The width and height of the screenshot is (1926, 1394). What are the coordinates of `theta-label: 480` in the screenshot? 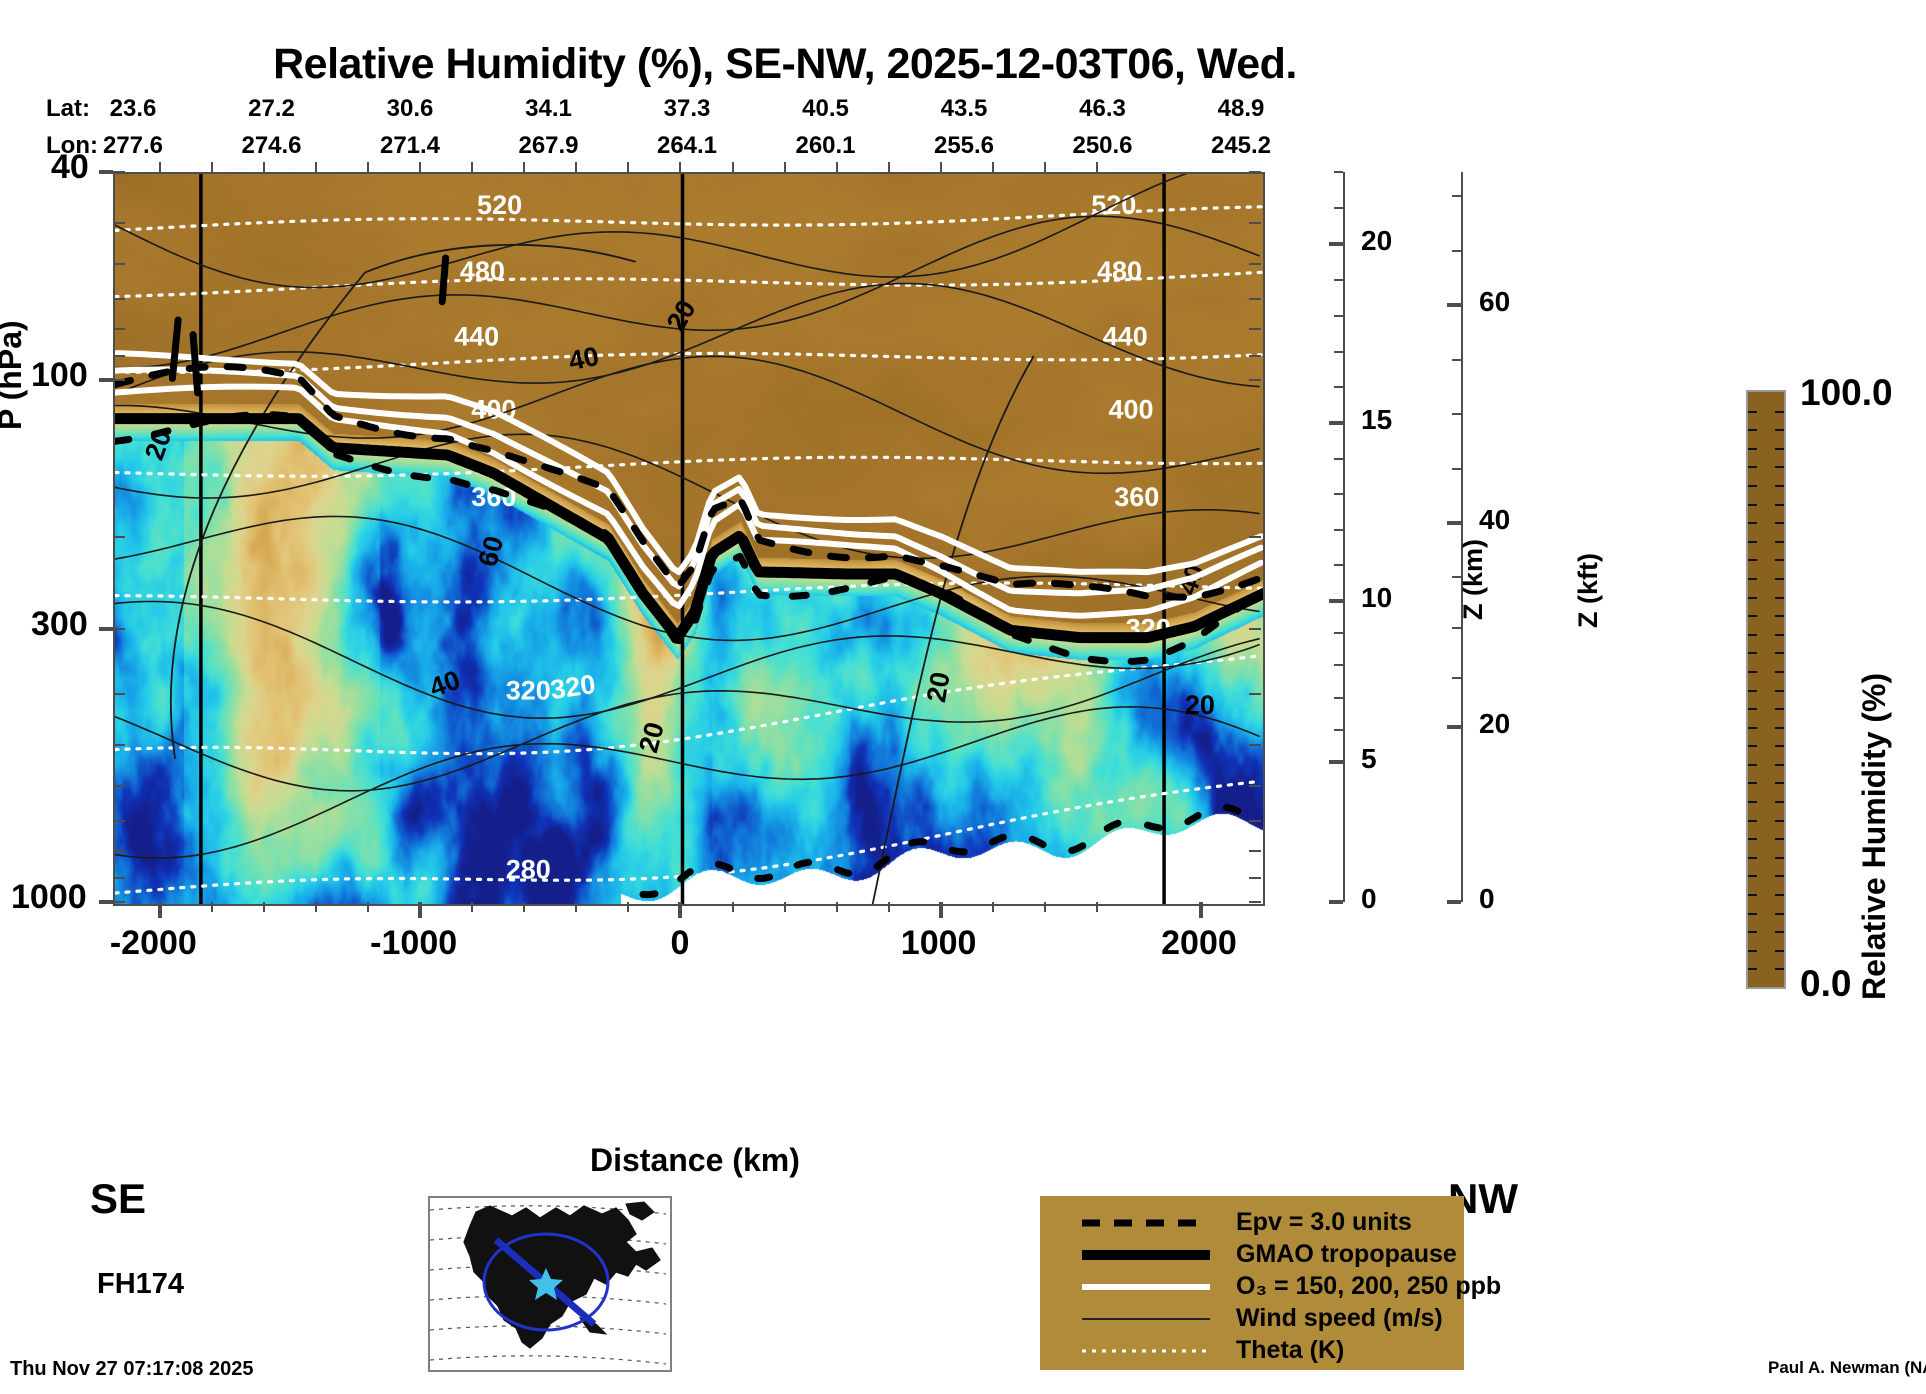 It's located at (1119, 271).